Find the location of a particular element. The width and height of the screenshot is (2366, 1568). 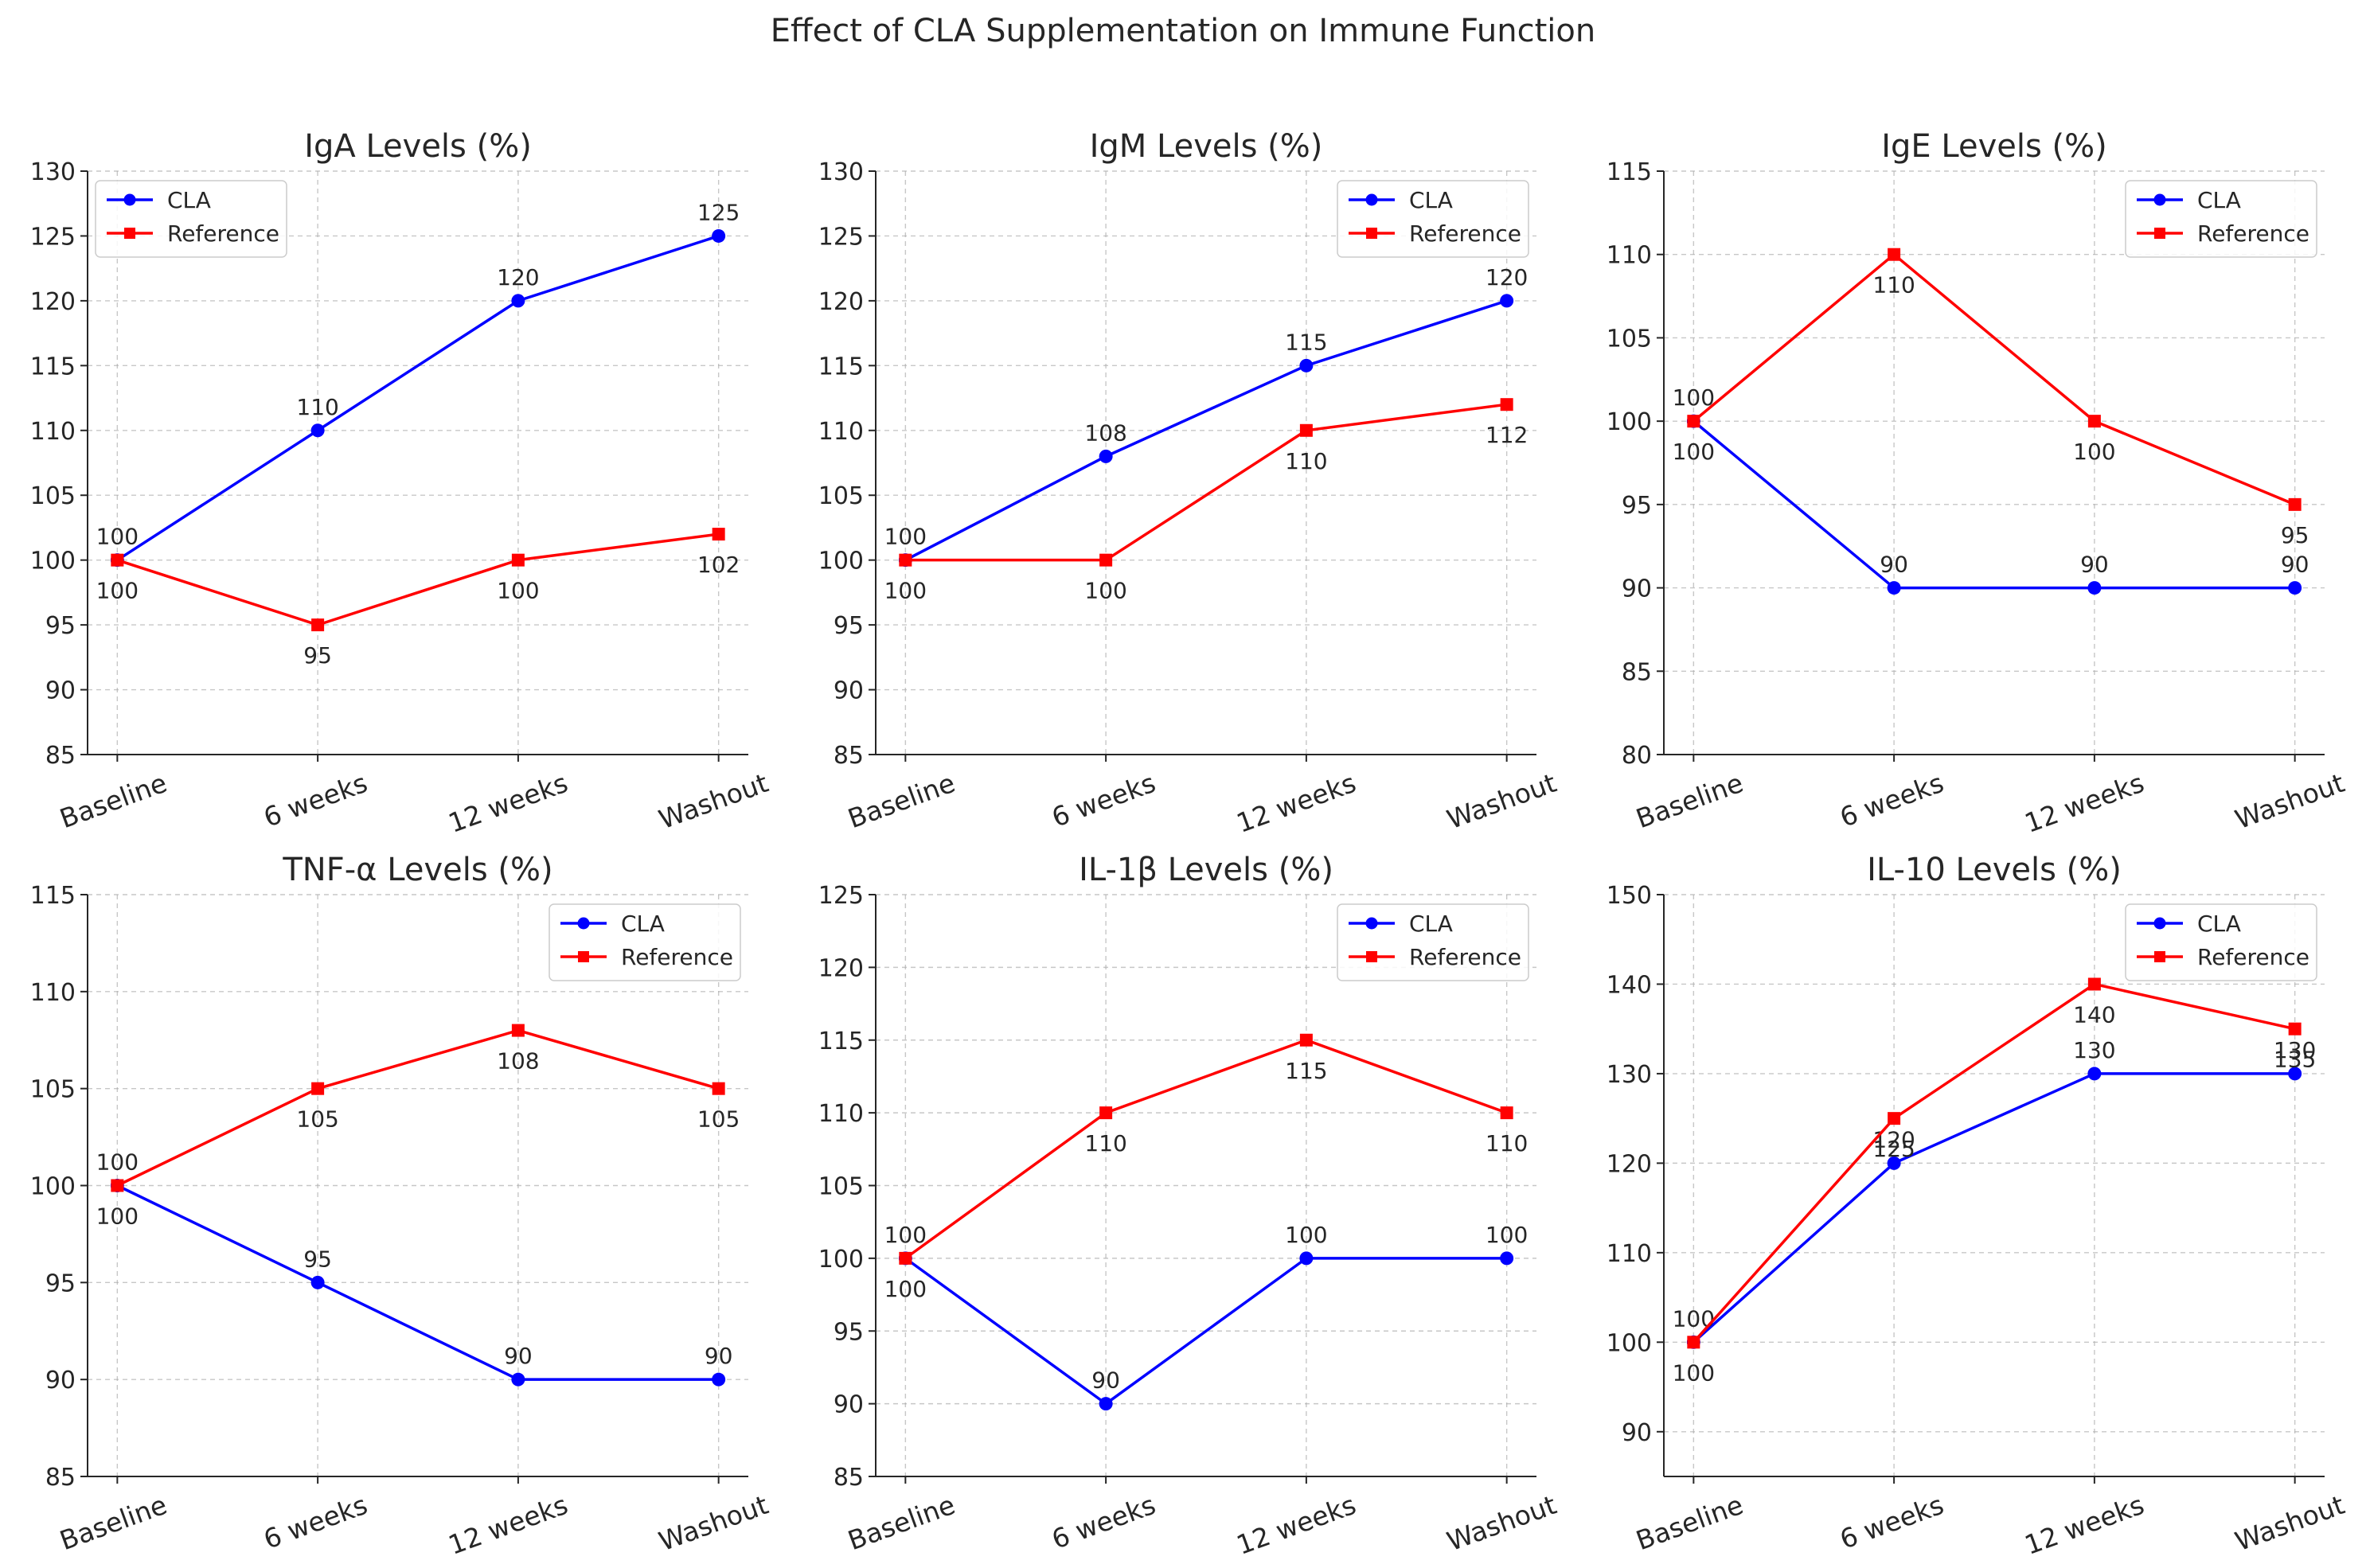

subplot-title: IL-1β Levels (%) is located at coordinates (1206, 870).